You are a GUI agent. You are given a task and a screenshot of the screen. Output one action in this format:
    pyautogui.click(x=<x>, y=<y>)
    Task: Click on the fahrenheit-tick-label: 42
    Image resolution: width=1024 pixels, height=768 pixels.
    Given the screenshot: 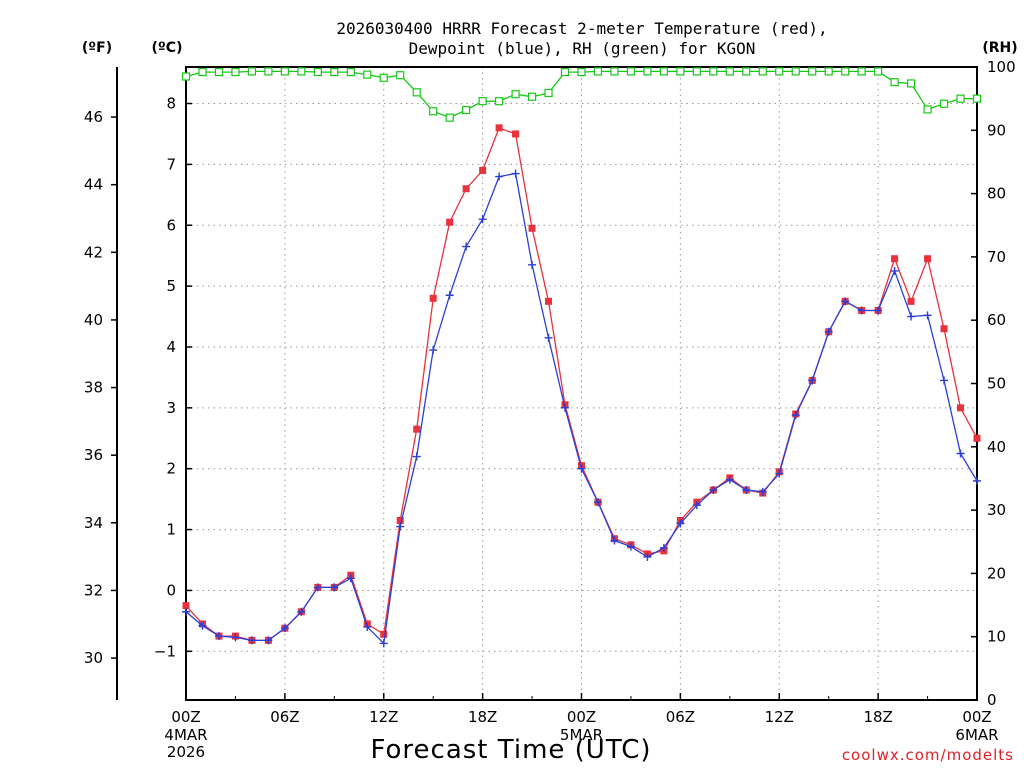 What is the action you would take?
    pyautogui.click(x=93, y=252)
    